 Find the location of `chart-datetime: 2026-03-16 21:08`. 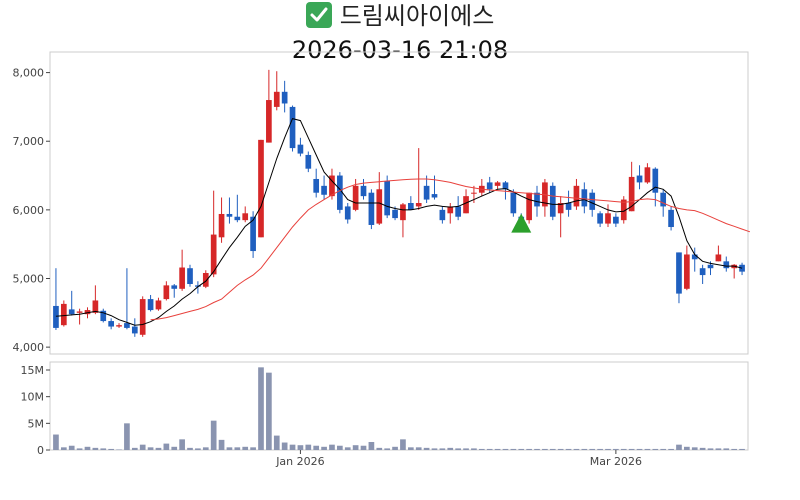

chart-datetime: 2026-03-16 21:08 is located at coordinates (400, 50).